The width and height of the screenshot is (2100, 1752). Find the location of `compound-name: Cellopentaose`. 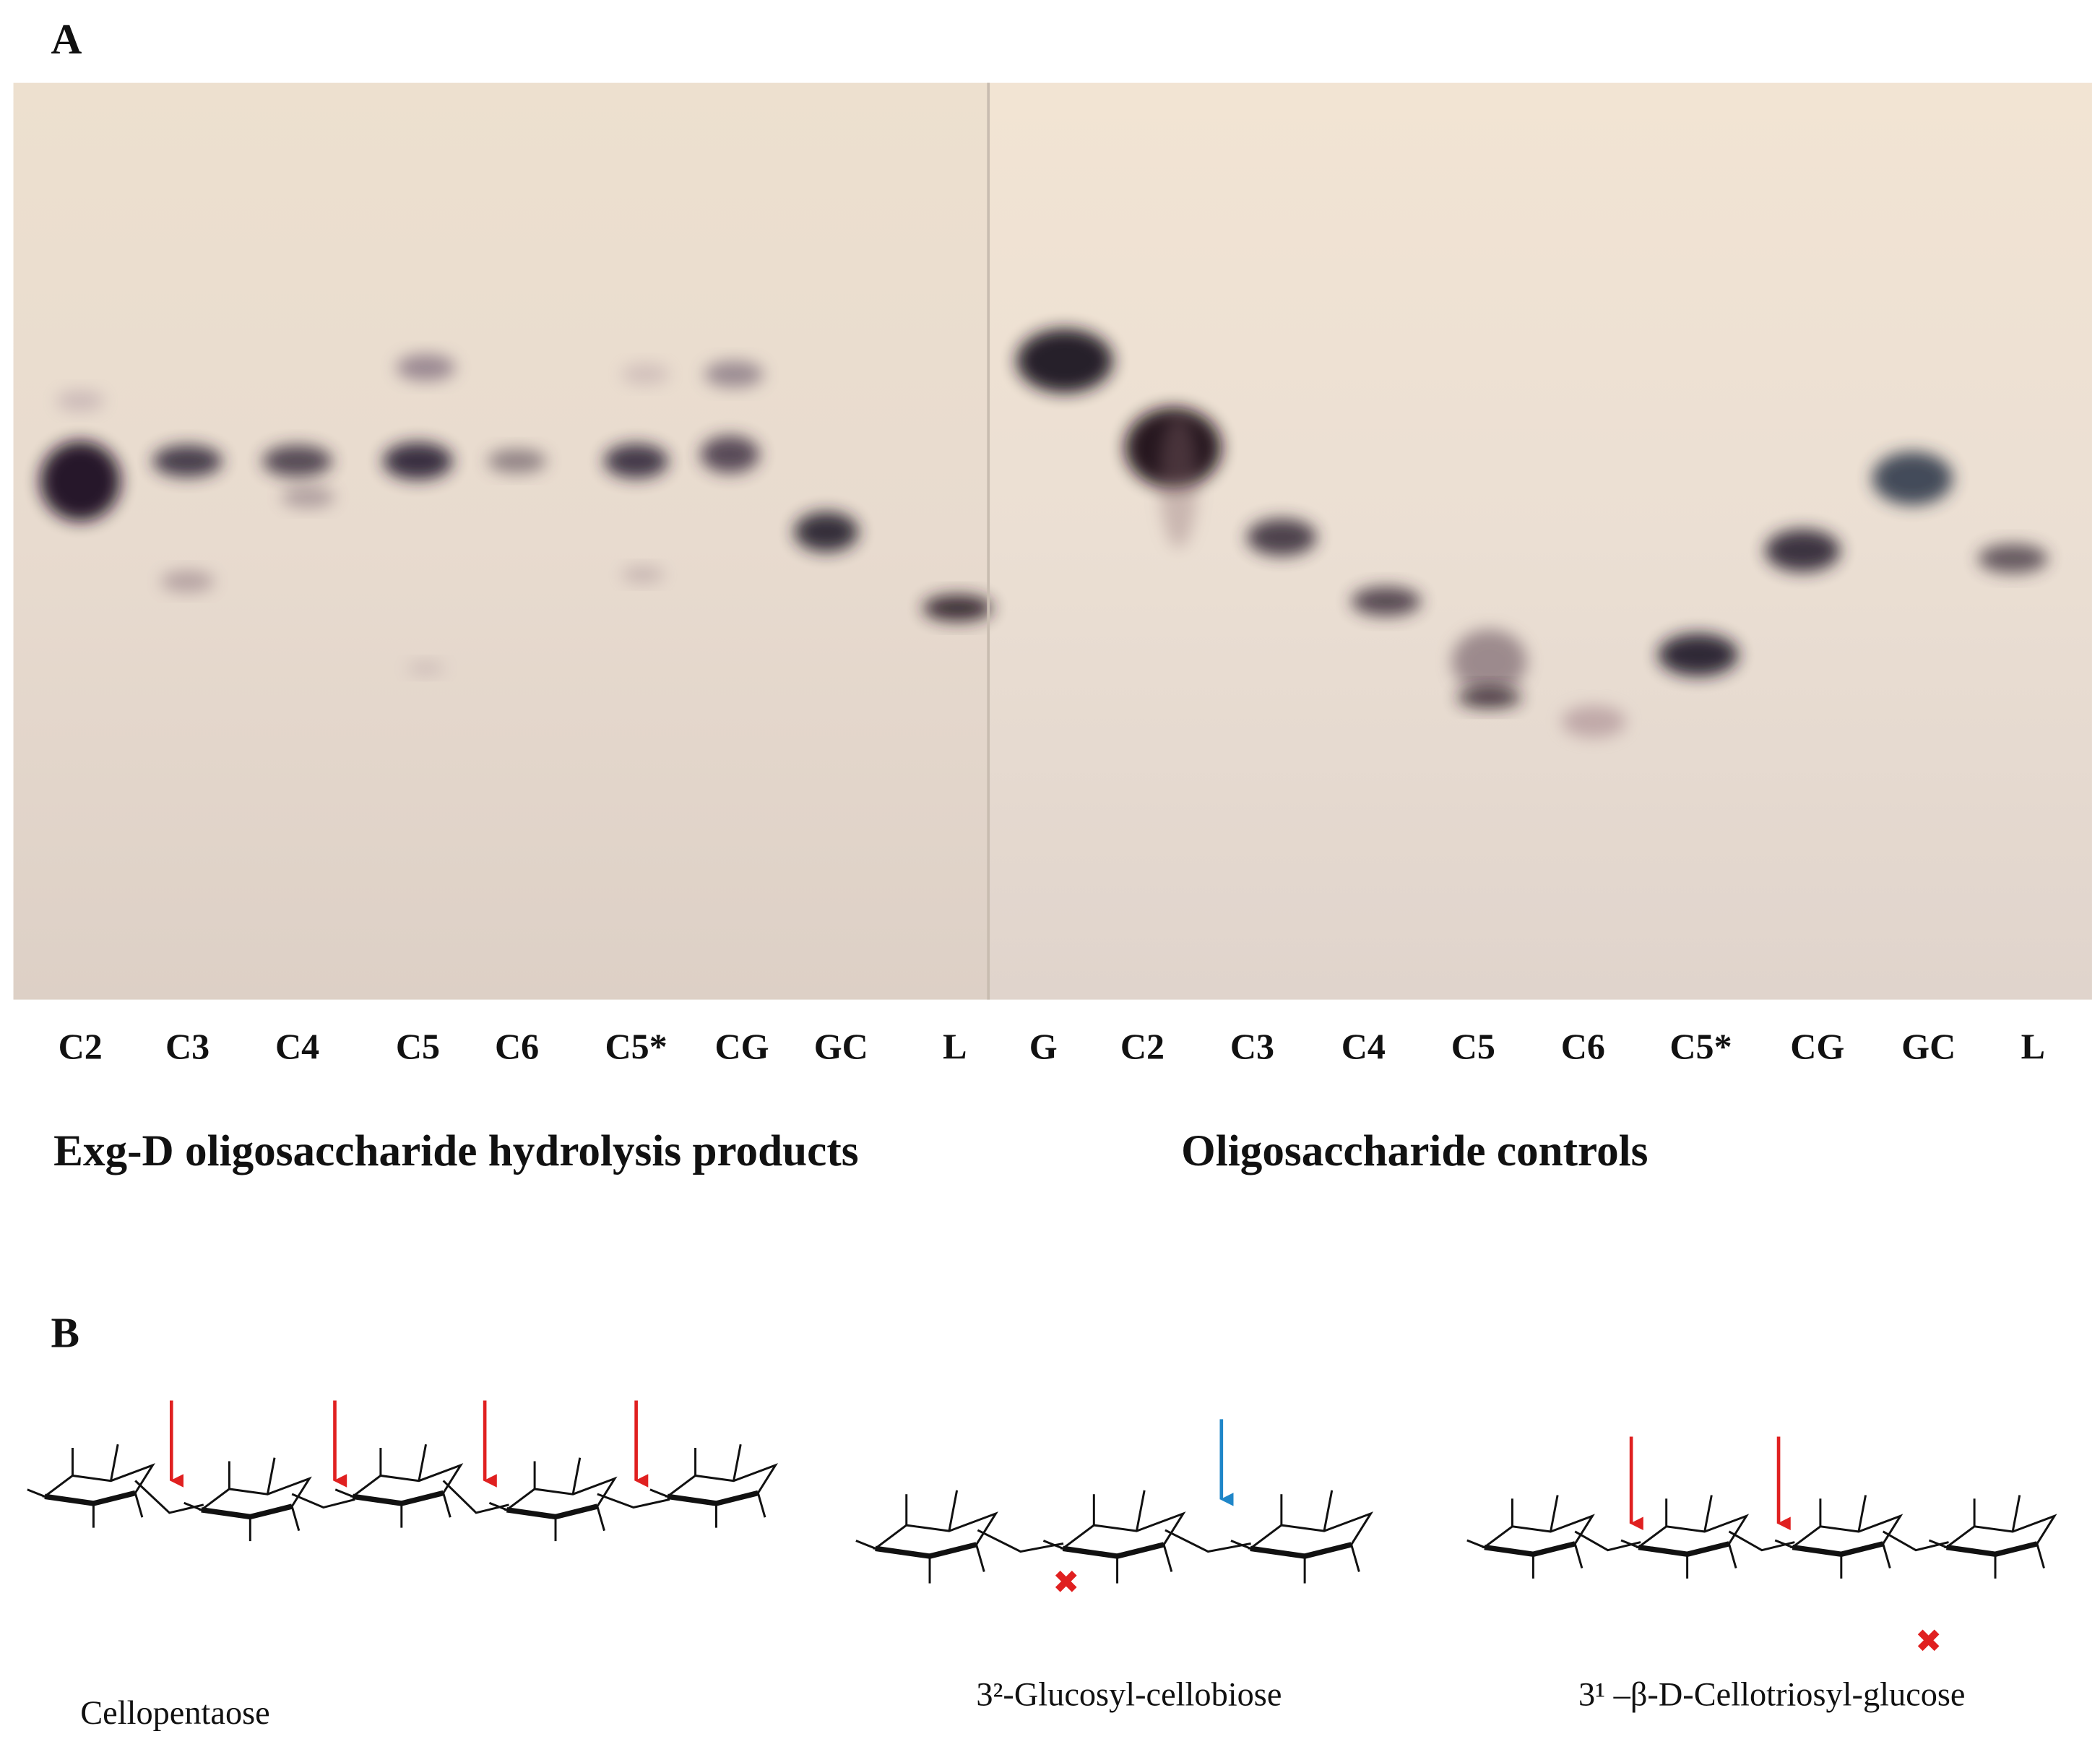

compound-name: Cellopentaose is located at coordinates (175, 1714).